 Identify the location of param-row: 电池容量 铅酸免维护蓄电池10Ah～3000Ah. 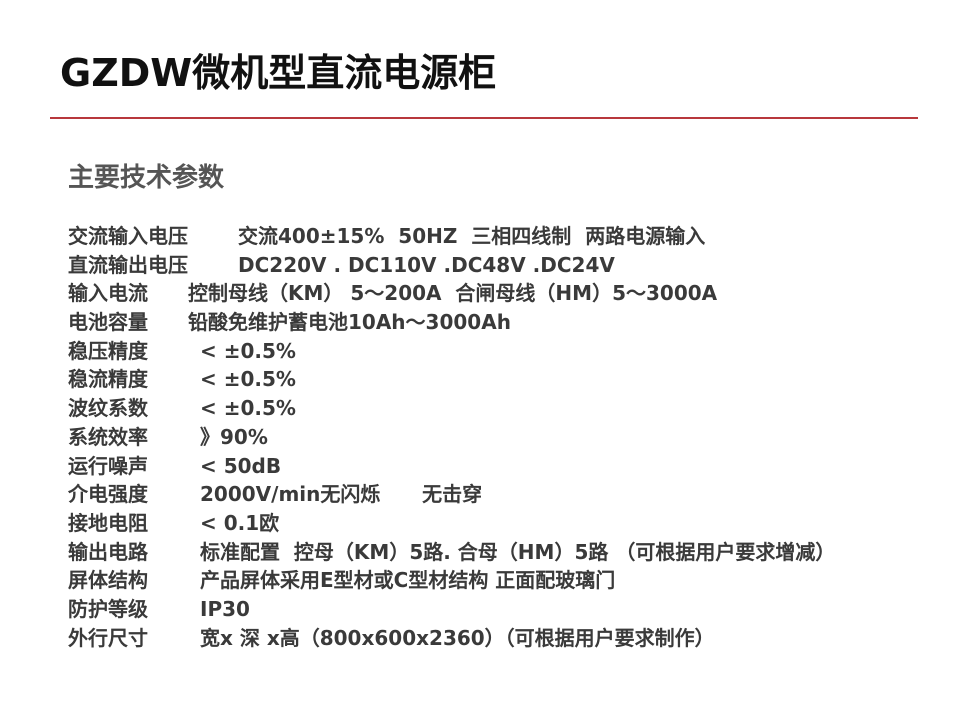
(289, 322).